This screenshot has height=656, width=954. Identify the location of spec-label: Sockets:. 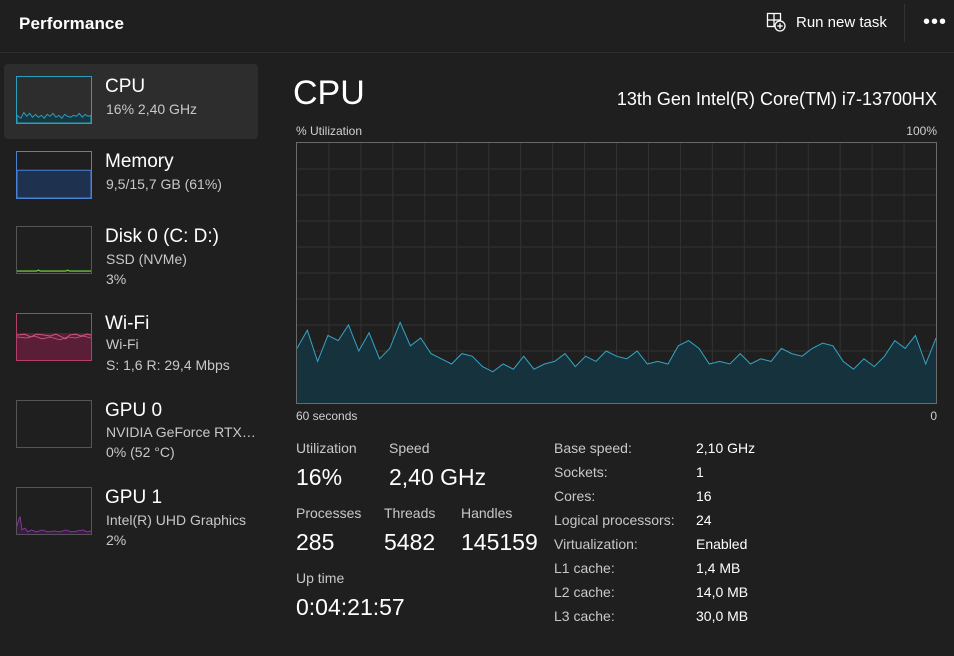
(581, 472).